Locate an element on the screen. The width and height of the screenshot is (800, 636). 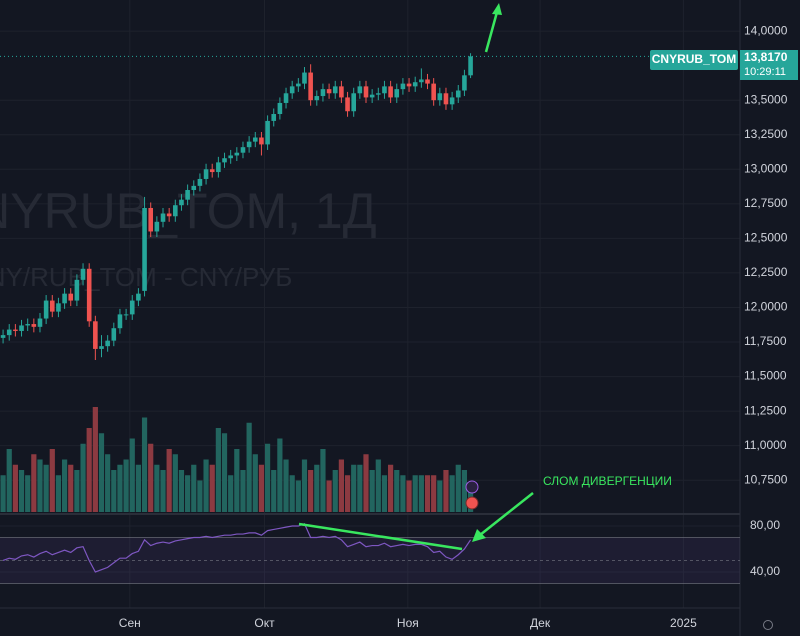
x-tick-label: Сен is located at coordinates (130, 623).